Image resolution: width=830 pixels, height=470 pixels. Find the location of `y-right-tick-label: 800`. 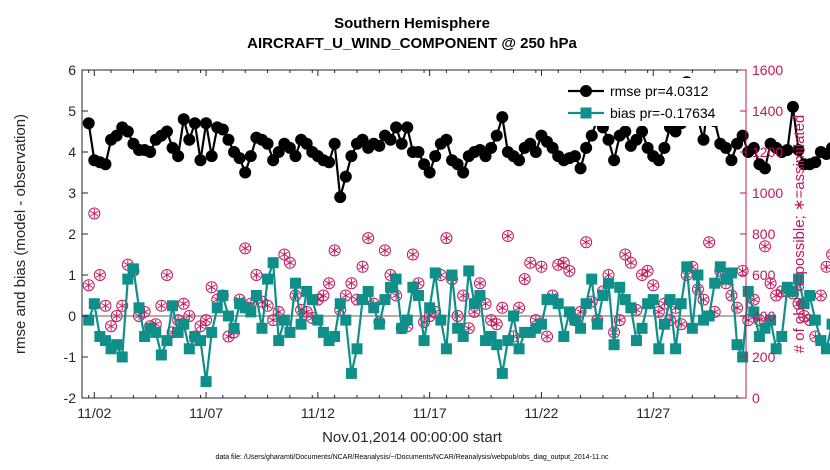

y-right-tick-label: 800 is located at coordinates (764, 234).